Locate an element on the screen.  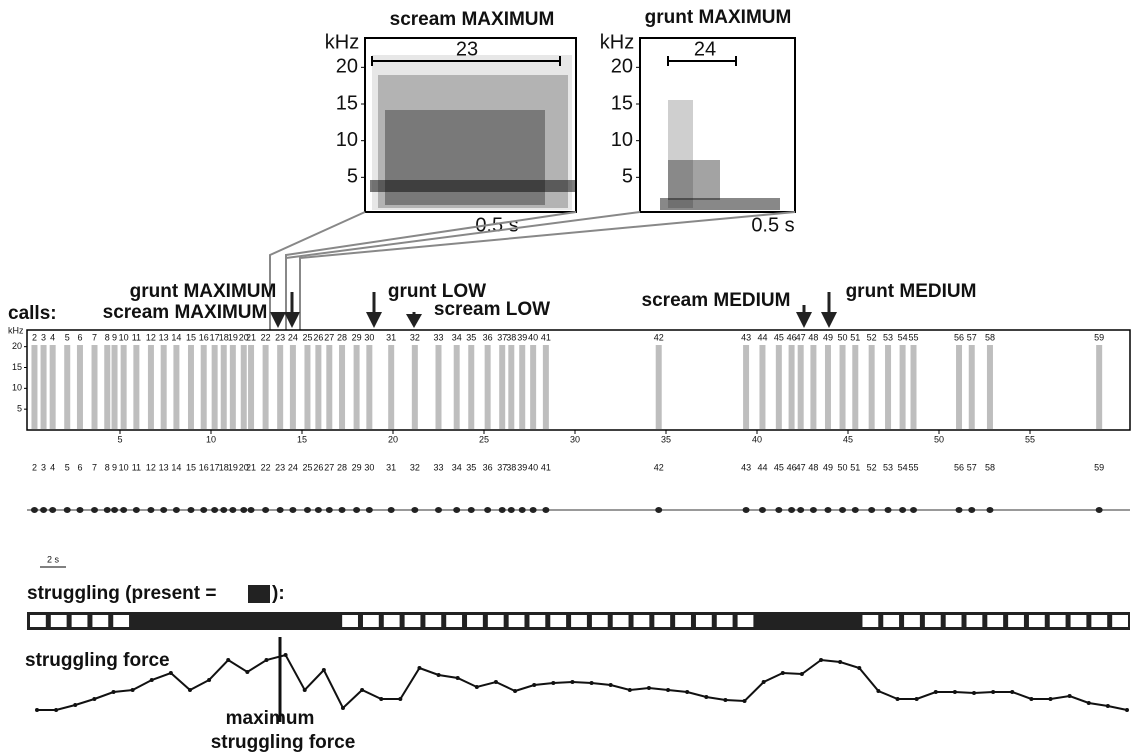
call-label: 6 is located at coordinates (79, 337).